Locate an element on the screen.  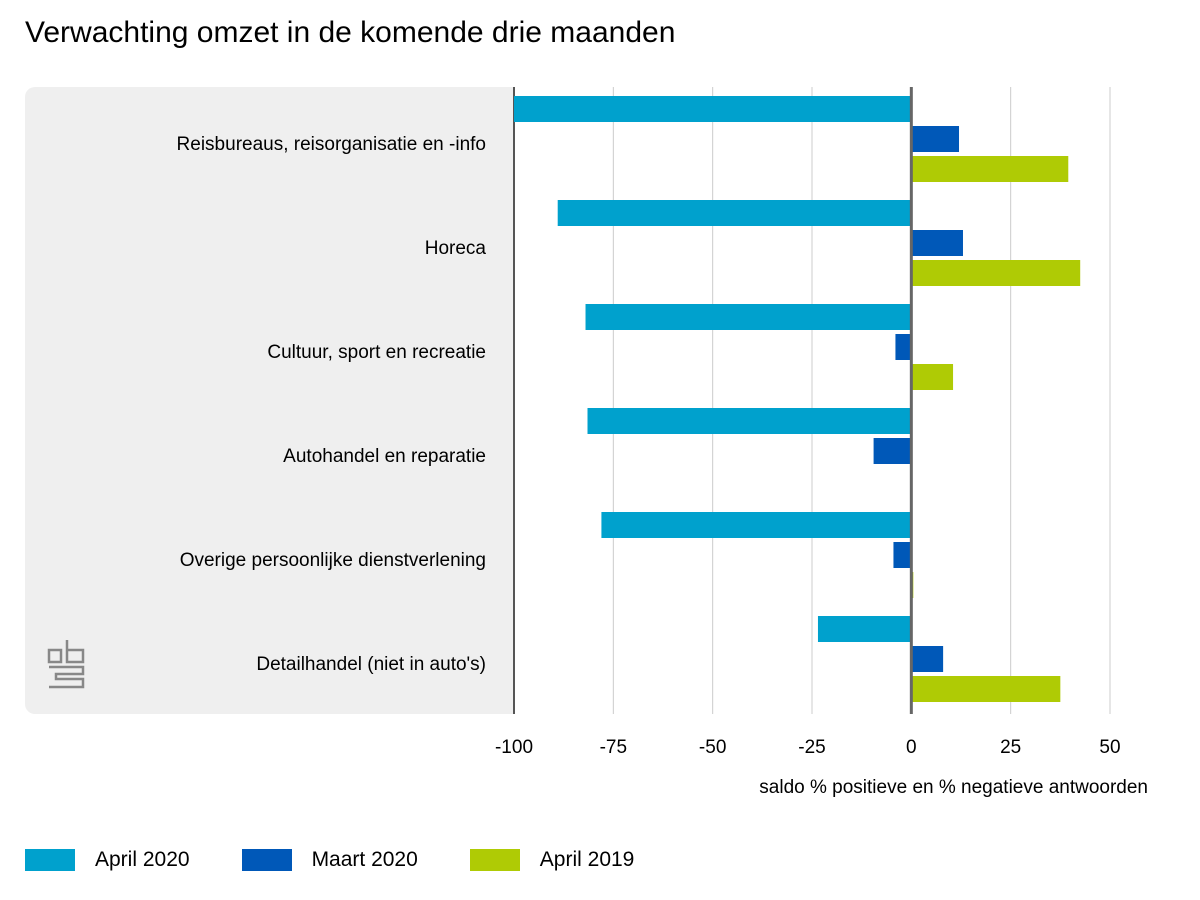
legend-item: April 2020 is located at coordinates (107, 860).